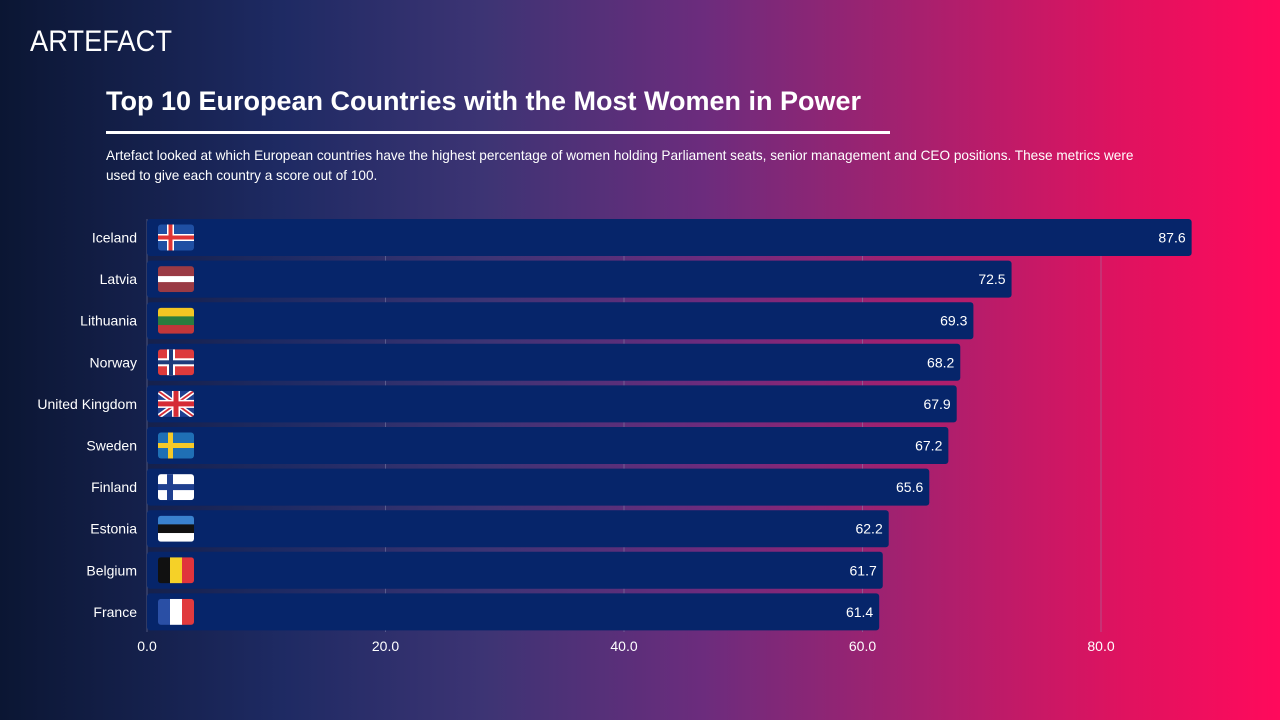 Image resolution: width=1280 pixels, height=720 pixels. I want to click on x-tick-label: 60.0, so click(862, 646).